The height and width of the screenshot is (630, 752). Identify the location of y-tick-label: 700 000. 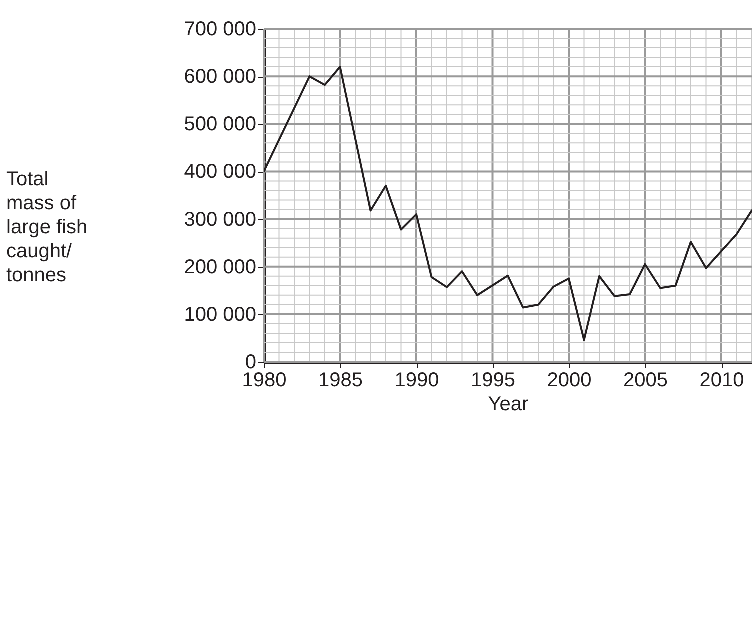
(220, 29).